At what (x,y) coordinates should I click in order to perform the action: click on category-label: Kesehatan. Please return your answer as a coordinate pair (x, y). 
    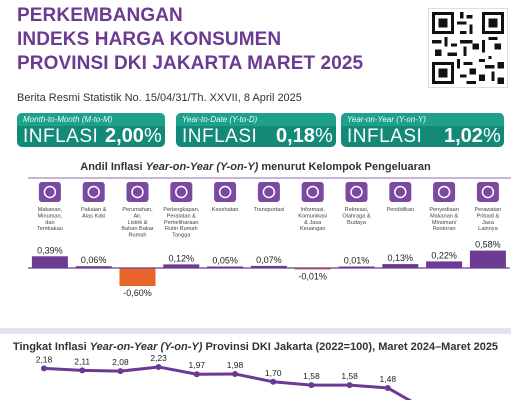
    Looking at the image, I should click on (225, 210).